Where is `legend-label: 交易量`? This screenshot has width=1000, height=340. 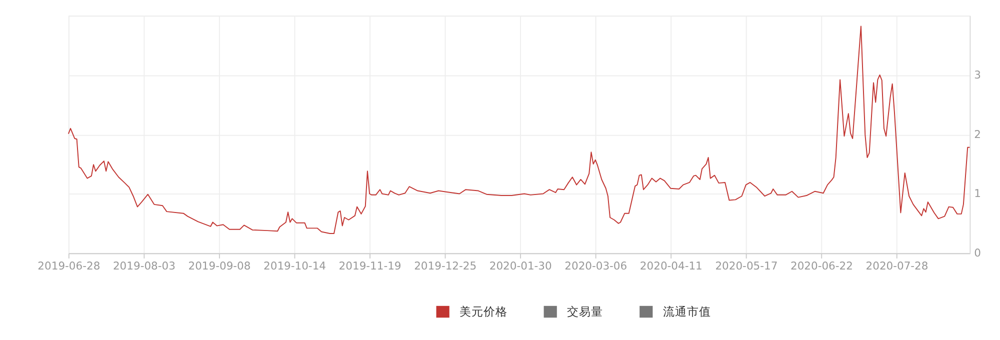
legend-label: 交易量 is located at coordinates (584, 311).